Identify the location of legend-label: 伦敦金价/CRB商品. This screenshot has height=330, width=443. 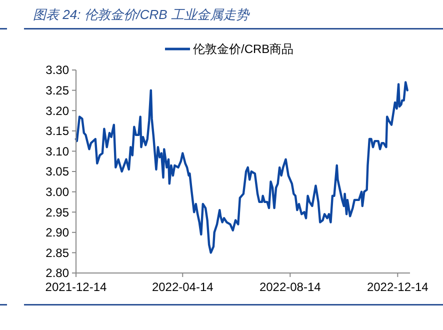
(243, 49).